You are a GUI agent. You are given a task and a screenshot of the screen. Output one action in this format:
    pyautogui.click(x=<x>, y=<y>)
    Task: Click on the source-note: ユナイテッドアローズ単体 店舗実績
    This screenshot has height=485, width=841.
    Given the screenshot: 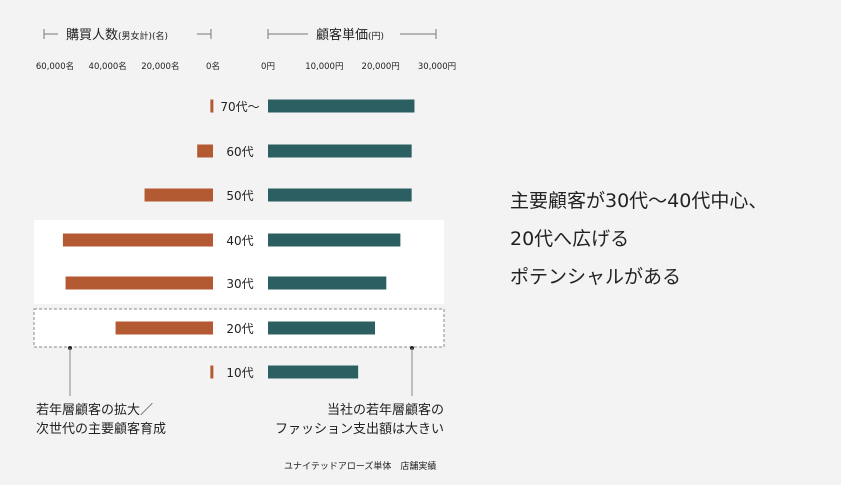 What is the action you would take?
    pyautogui.click(x=360, y=467)
    